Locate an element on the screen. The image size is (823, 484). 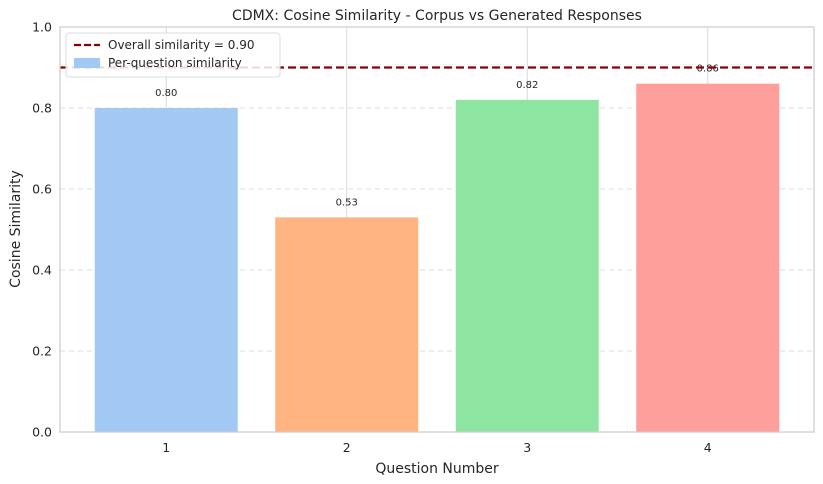
x-axis-label: Question Number is located at coordinates (437, 469).